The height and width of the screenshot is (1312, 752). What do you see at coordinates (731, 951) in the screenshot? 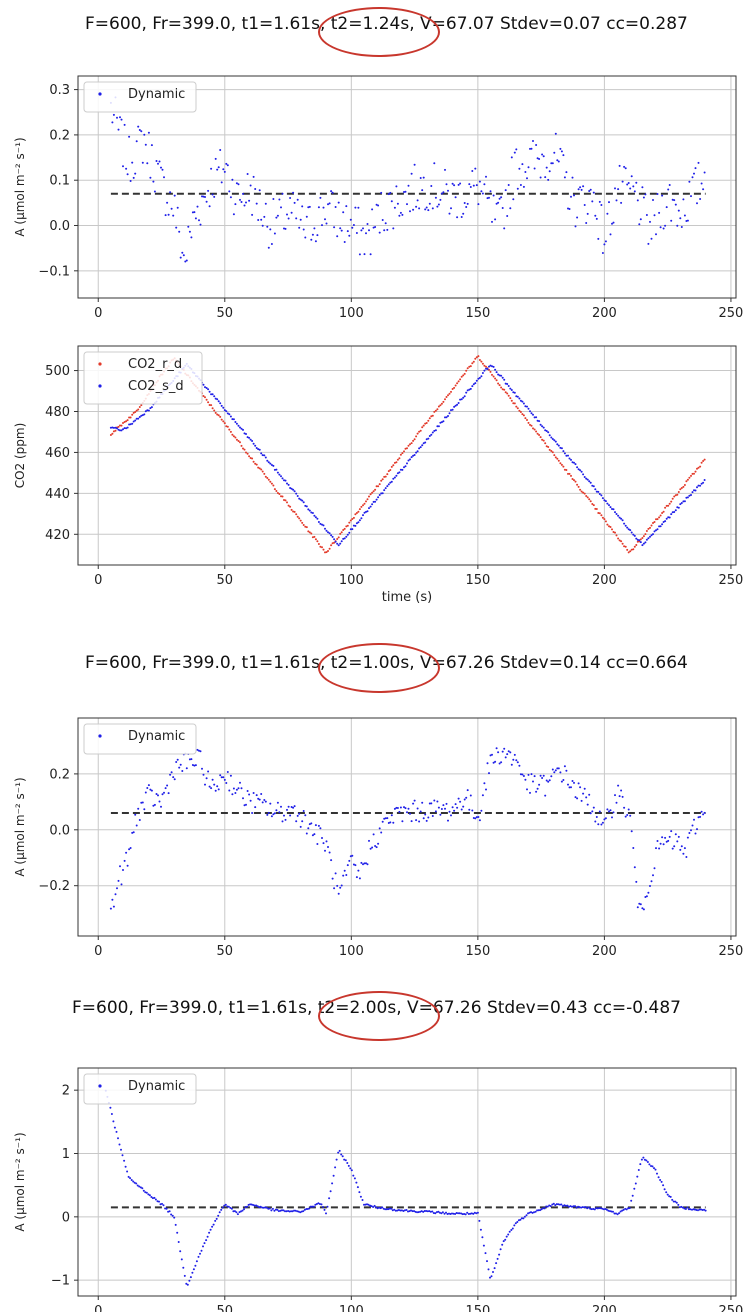
I see `x-tick-label: 250` at bounding box center [731, 951].